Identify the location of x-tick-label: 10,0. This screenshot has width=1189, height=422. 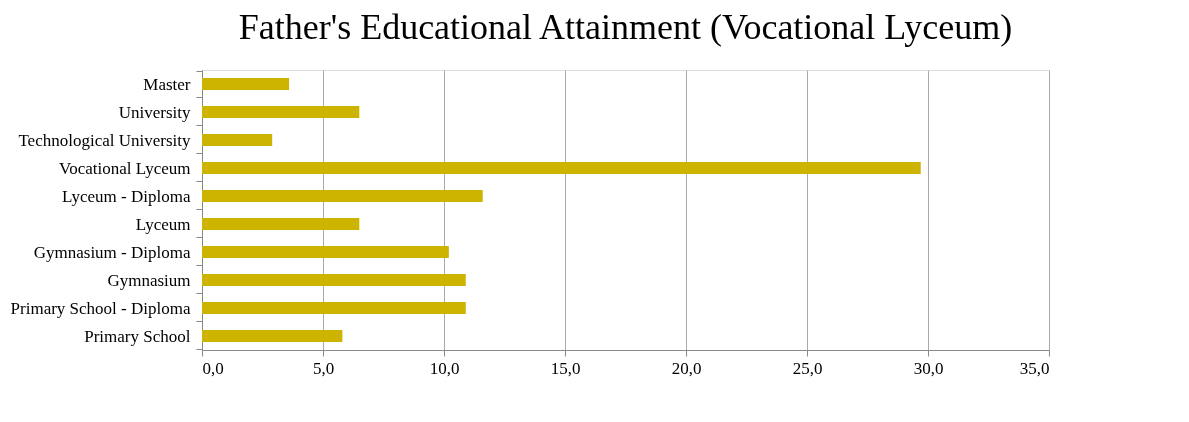
(444, 368).